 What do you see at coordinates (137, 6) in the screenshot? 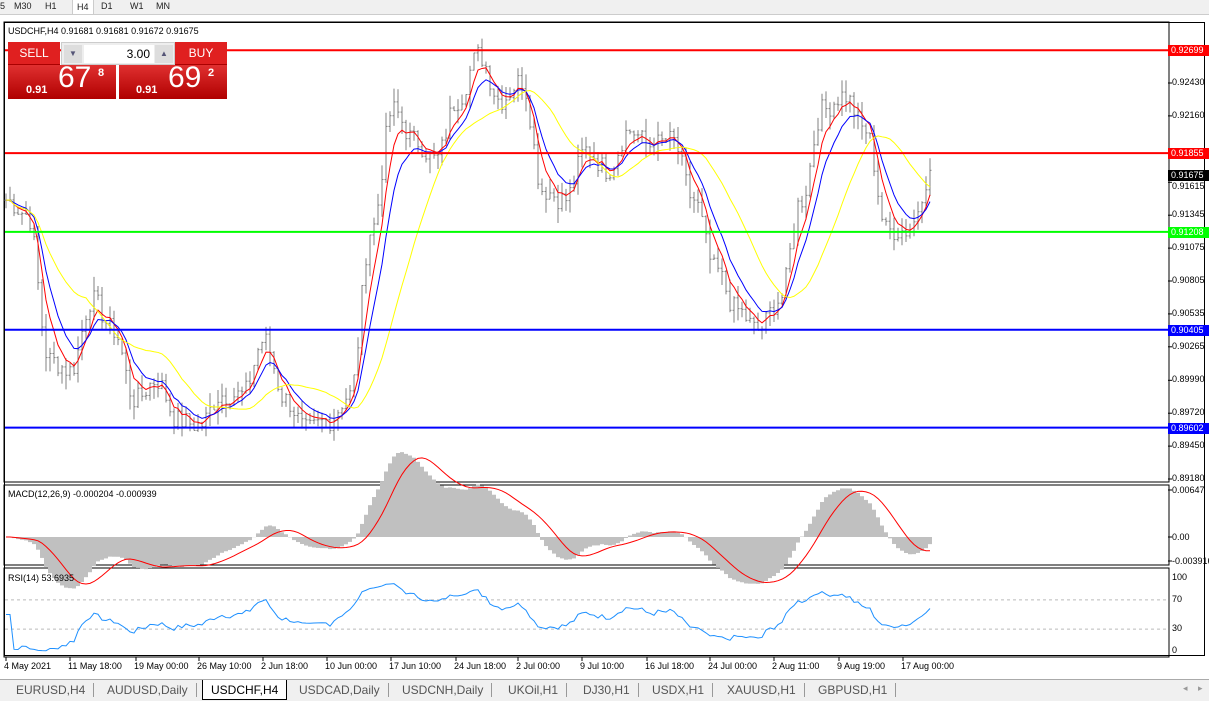
I see `timeframe-W1: W1` at bounding box center [137, 6].